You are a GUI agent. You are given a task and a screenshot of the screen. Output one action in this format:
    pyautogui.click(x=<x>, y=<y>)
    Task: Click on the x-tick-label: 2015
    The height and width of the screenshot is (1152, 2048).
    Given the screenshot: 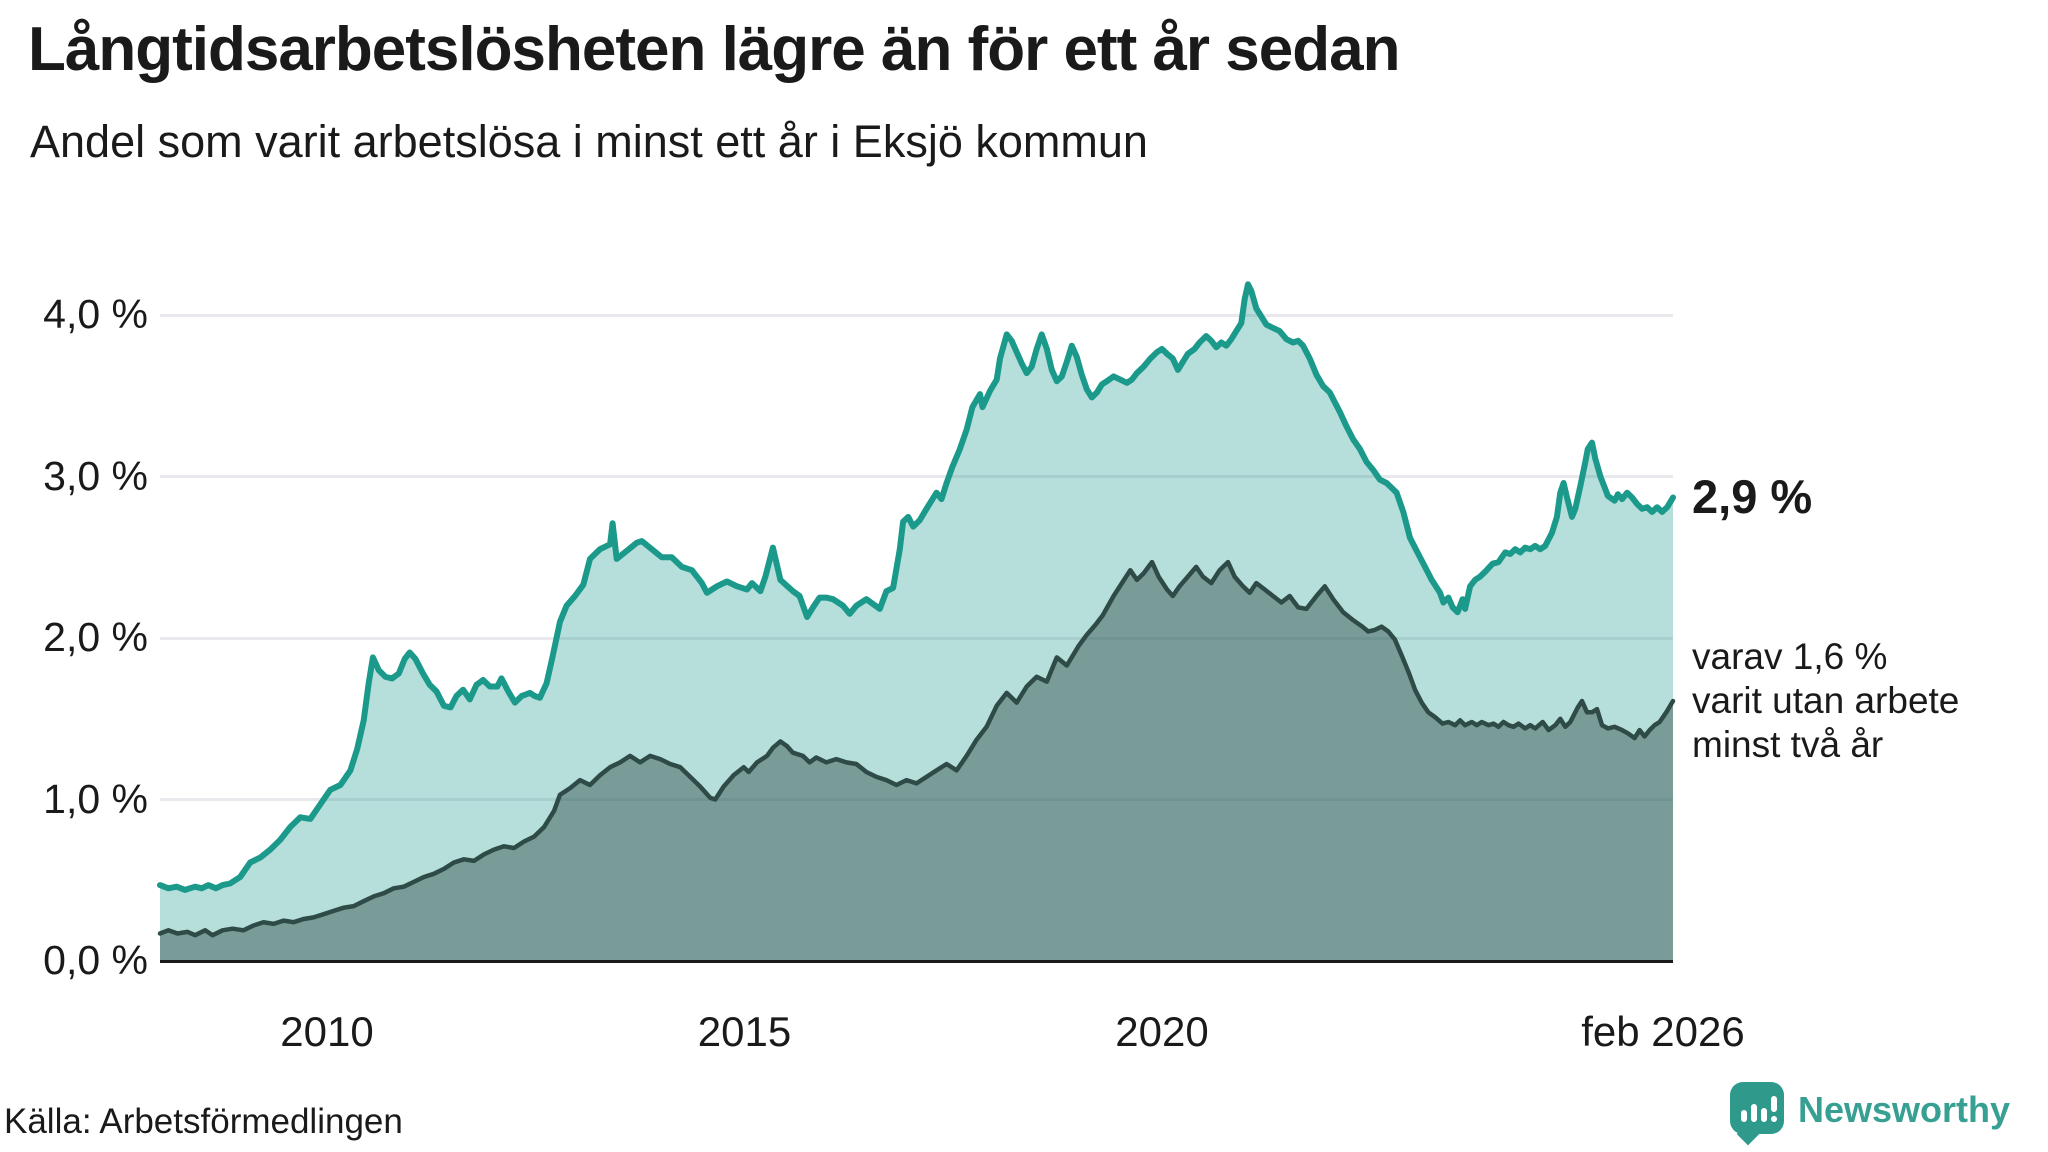 What is the action you would take?
    pyautogui.click(x=744, y=1031)
    